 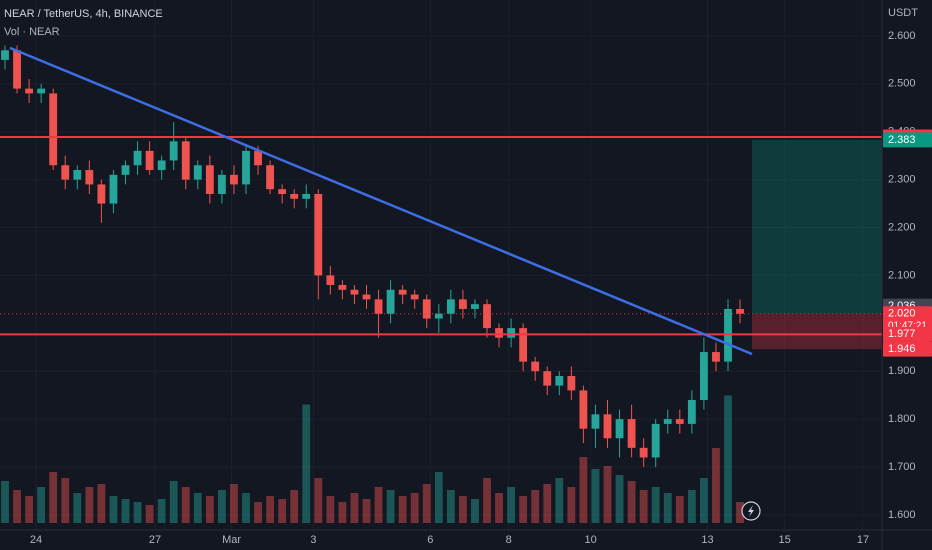 I want to click on price-badge-label: 1.946, so click(x=902, y=349).